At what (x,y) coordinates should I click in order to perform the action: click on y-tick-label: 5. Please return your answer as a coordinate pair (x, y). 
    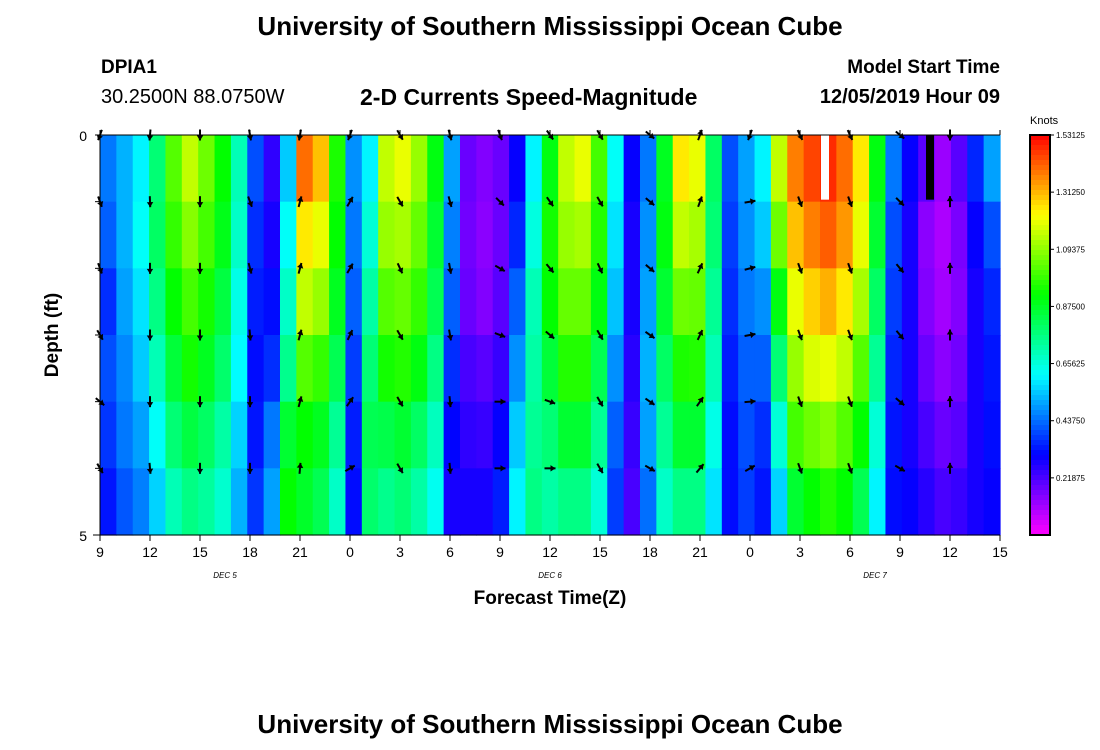
    Looking at the image, I should click on (83, 536).